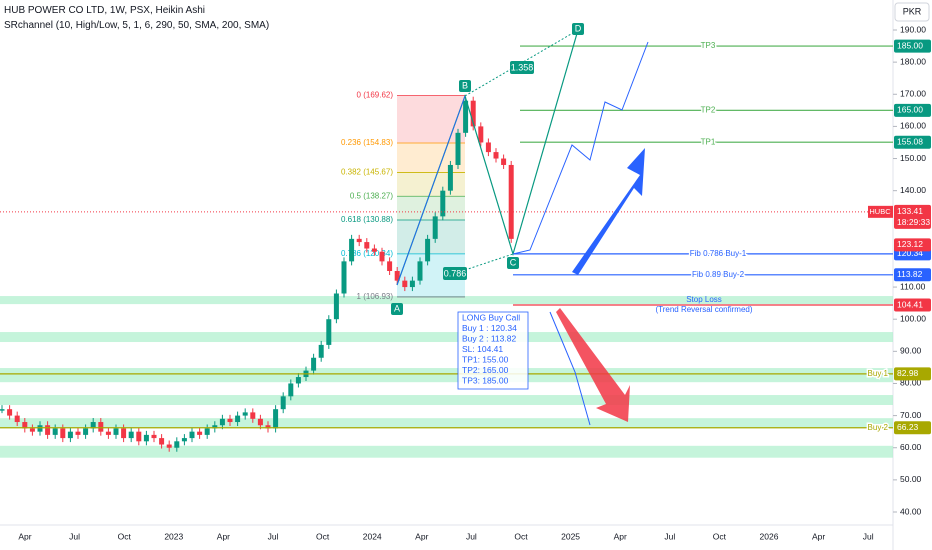 This screenshot has height=550, width=932. I want to click on fib-label: 0.786 (120.34), so click(367, 253).